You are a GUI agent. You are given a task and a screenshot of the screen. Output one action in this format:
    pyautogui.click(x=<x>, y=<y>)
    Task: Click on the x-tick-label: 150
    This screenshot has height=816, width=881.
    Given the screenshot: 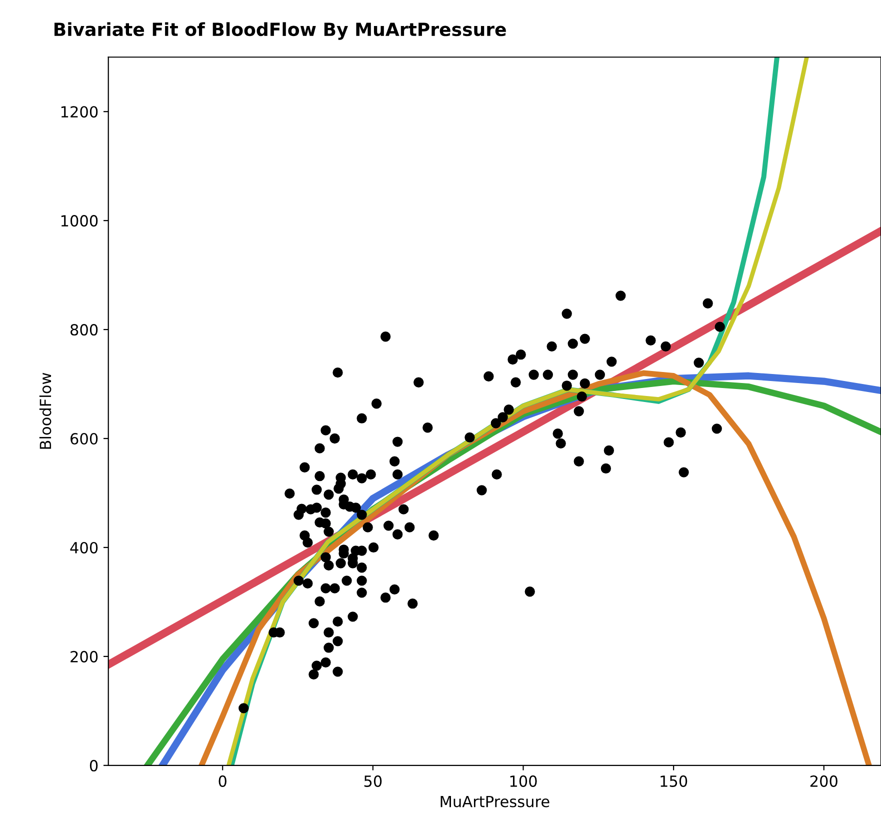 What is the action you would take?
    pyautogui.click(x=674, y=781)
    